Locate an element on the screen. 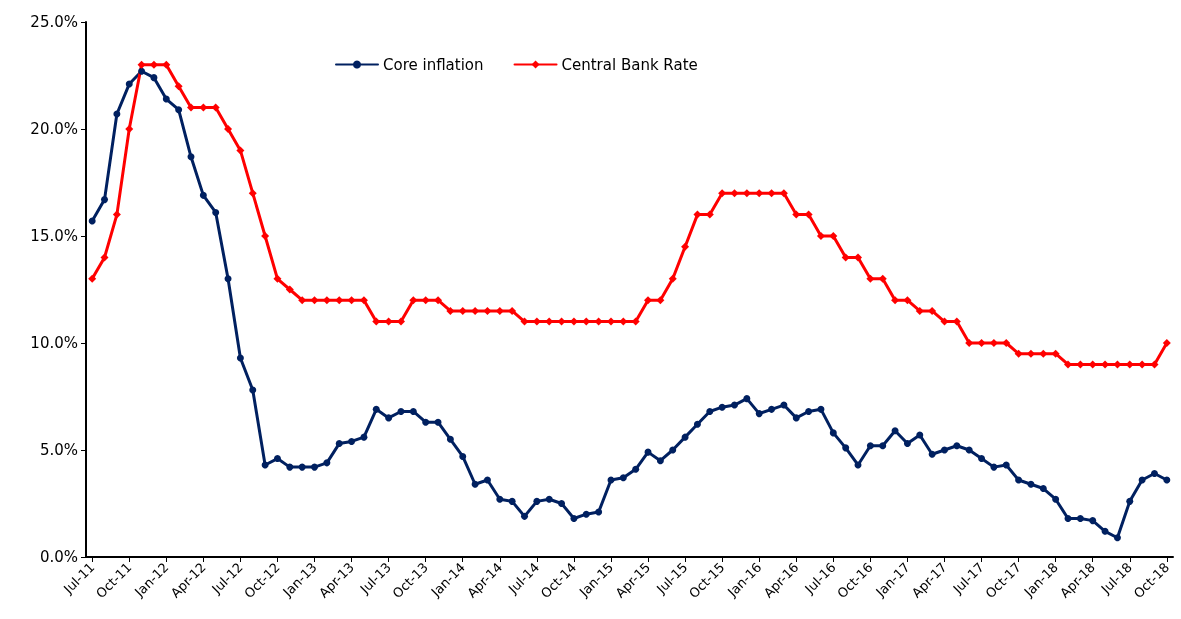 This screenshot has height=619, width=1181. y-tick-label: 10.0% is located at coordinates (54, 343).